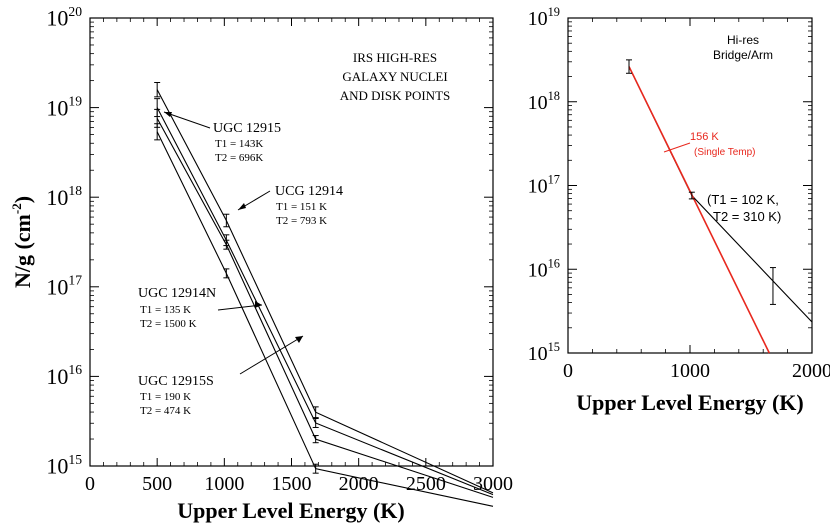 The image size is (830, 530). Describe the element at coordinates (168, 324) in the screenshot. I see `series-t2: T2 = 1500 K` at that location.